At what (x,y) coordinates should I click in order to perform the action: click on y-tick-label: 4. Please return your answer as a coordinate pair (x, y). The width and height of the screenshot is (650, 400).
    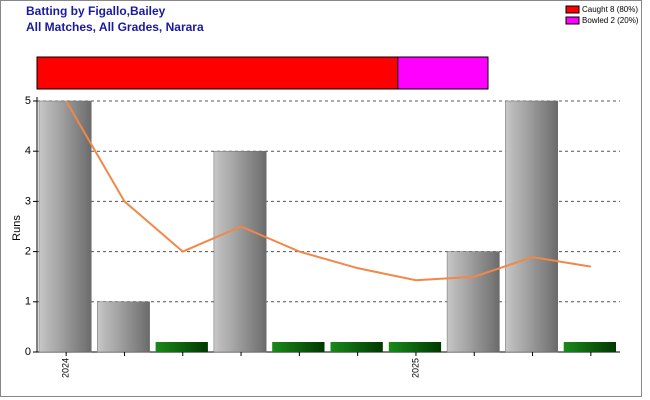
    Looking at the image, I should click on (28, 151).